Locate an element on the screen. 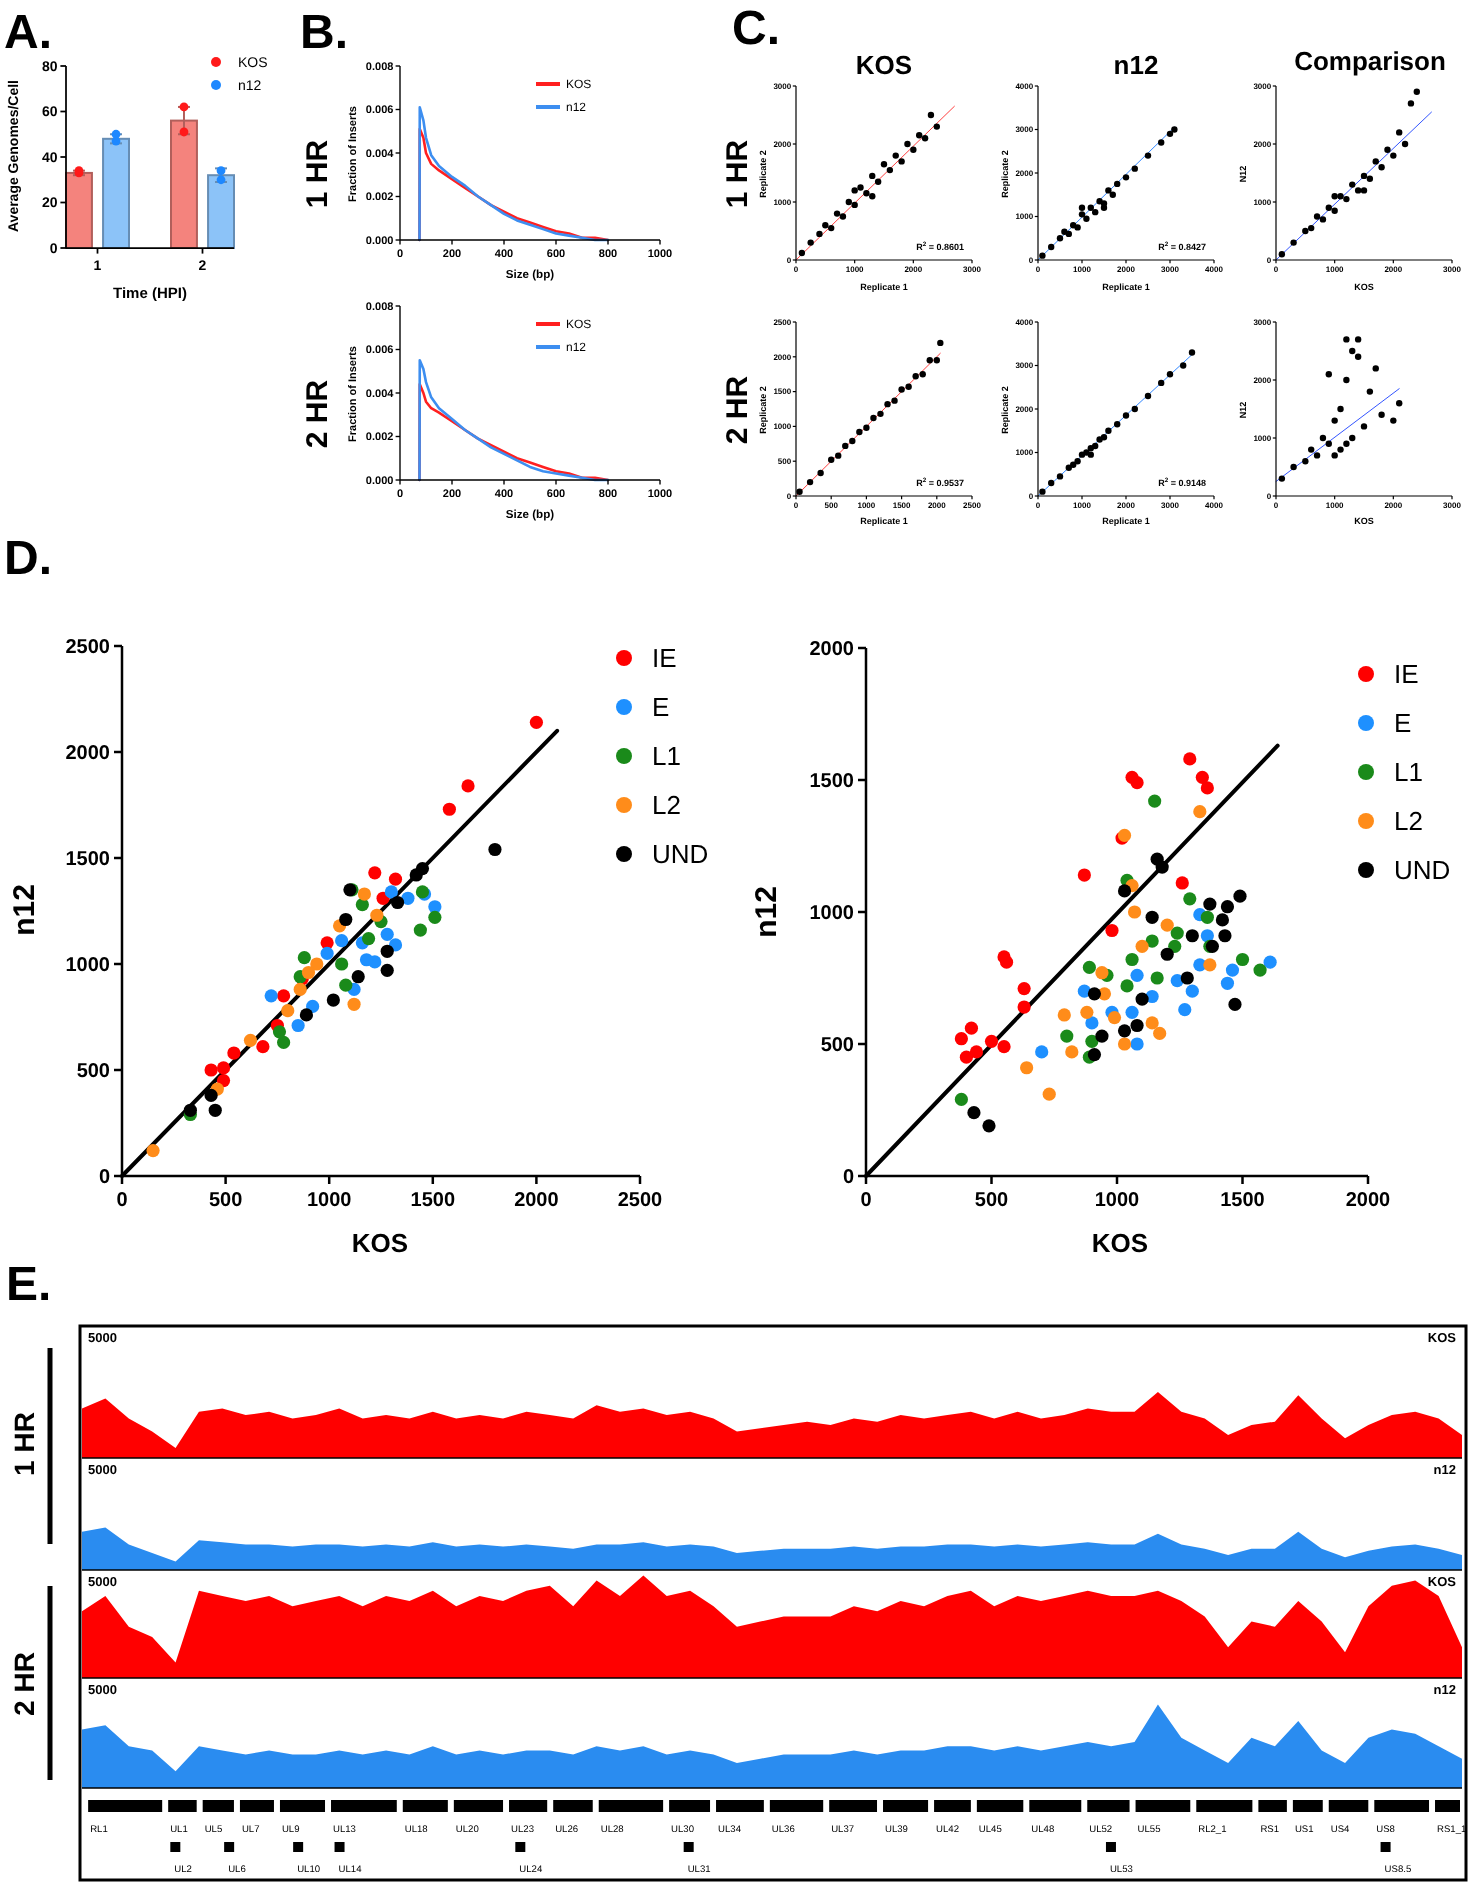 The image size is (1470, 1884). y-tick-label: 2000 is located at coordinates (88, 754).